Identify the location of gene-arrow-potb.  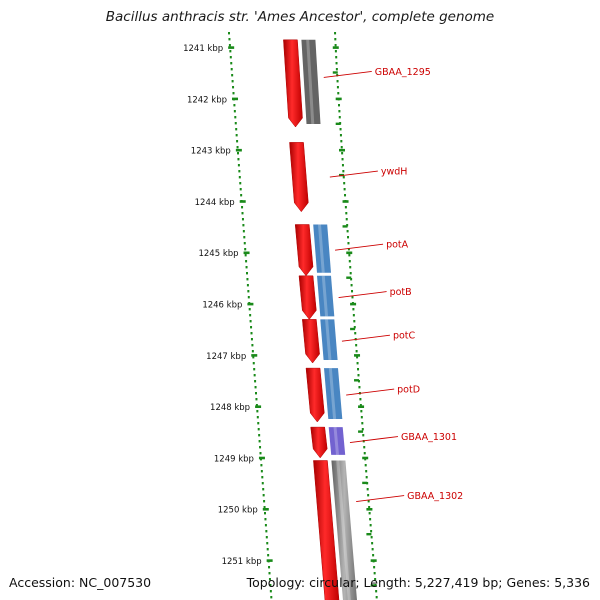
(307, 297).